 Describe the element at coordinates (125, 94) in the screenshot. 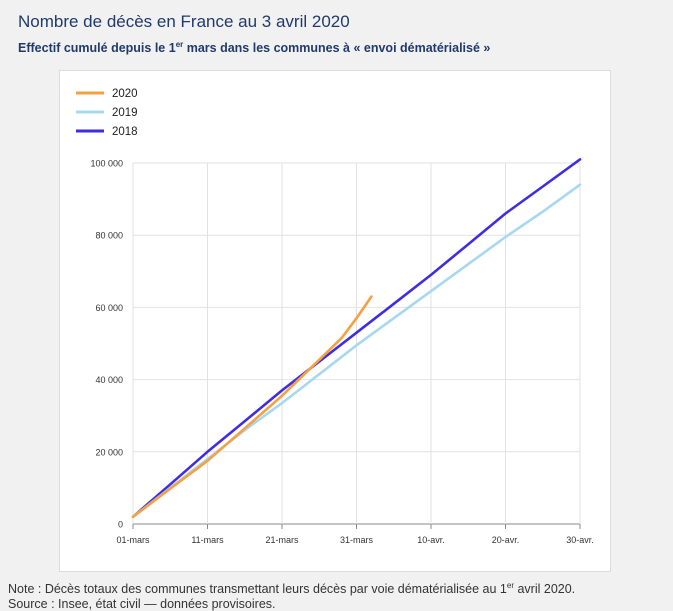

I see `legend-label-2020: 2020` at that location.